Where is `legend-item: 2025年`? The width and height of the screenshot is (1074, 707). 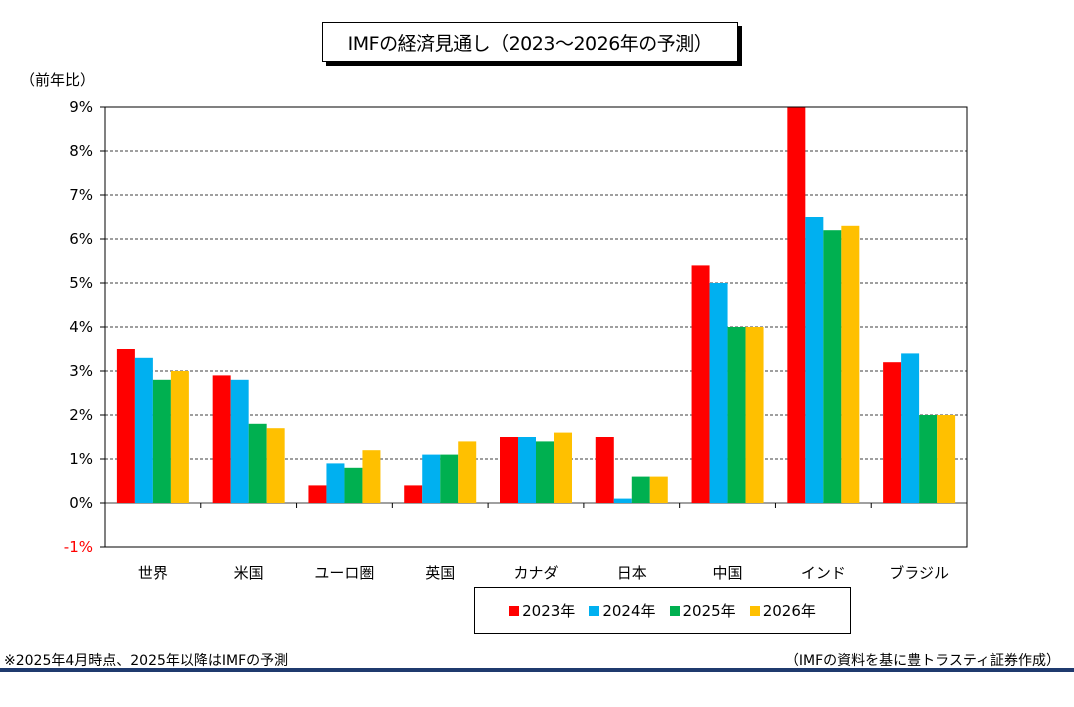
legend-item: 2025年 is located at coordinates (702, 610).